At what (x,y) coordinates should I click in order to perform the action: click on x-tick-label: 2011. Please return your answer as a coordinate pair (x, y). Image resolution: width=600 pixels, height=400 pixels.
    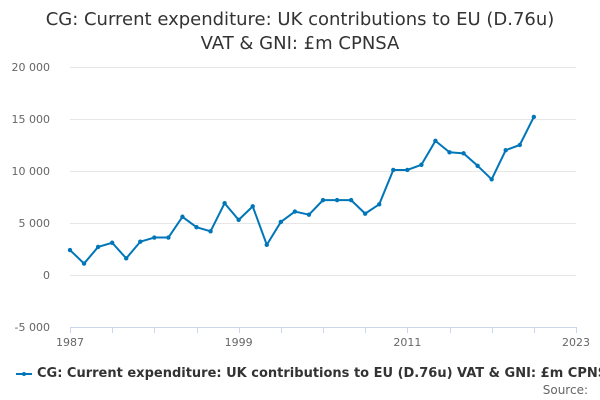
    Looking at the image, I should click on (407, 342).